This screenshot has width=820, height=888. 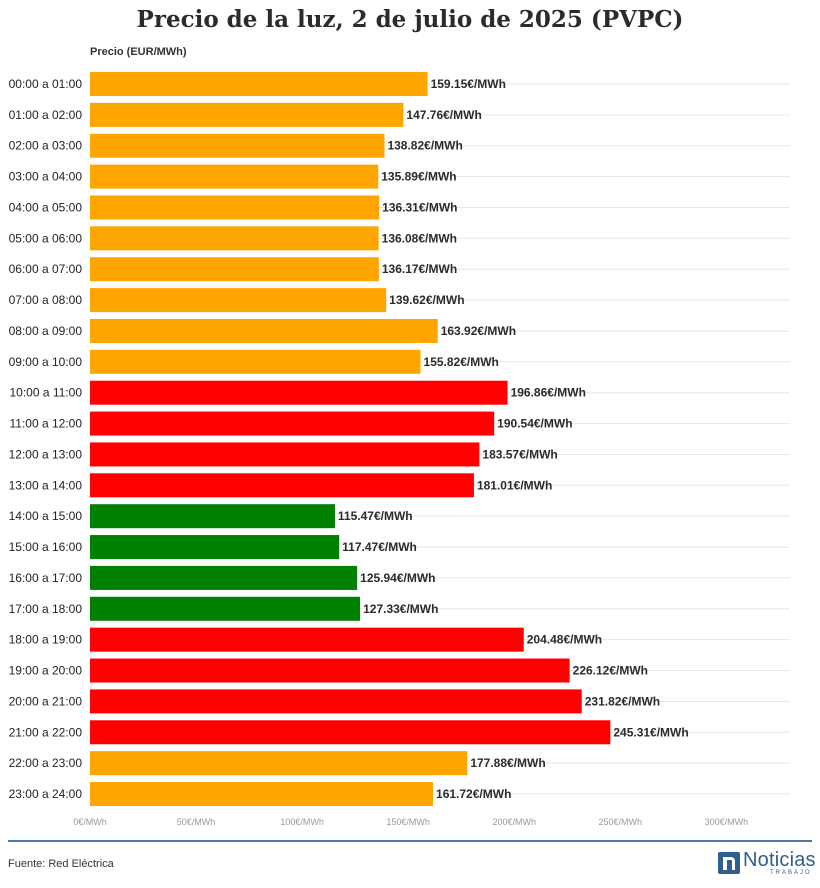 What do you see at coordinates (621, 822) in the screenshot?
I see `x-tick-label: 250€/MWh` at bounding box center [621, 822].